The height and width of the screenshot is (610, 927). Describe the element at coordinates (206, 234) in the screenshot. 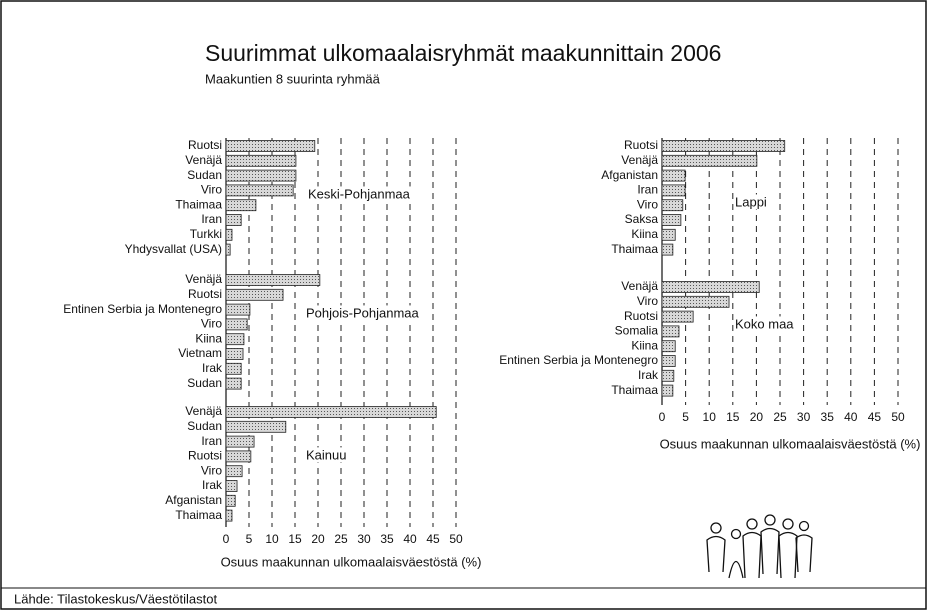

I see `y-tick-label: Turkki` at that location.